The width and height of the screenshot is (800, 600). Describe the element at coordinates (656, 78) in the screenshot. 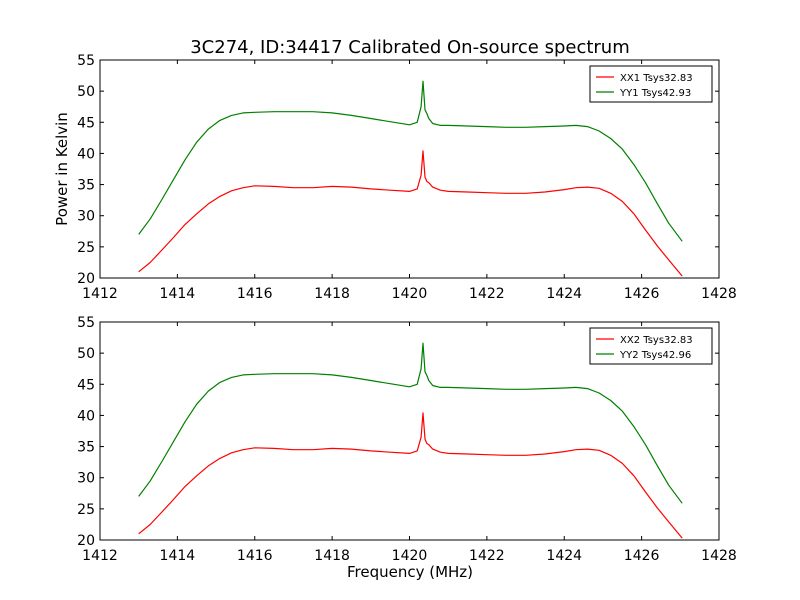

I see `legend-entry: XX1 Tsys32.83` at that location.